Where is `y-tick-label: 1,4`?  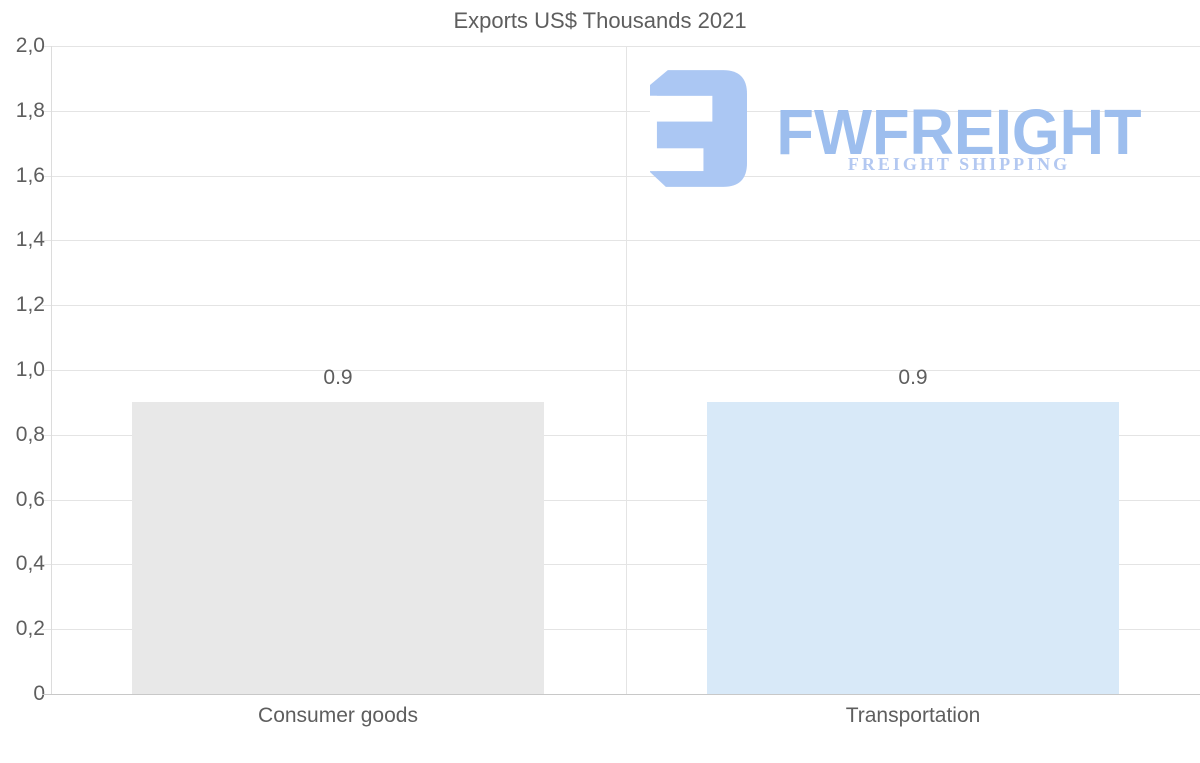 y-tick-label: 1,4 is located at coordinates (30, 239).